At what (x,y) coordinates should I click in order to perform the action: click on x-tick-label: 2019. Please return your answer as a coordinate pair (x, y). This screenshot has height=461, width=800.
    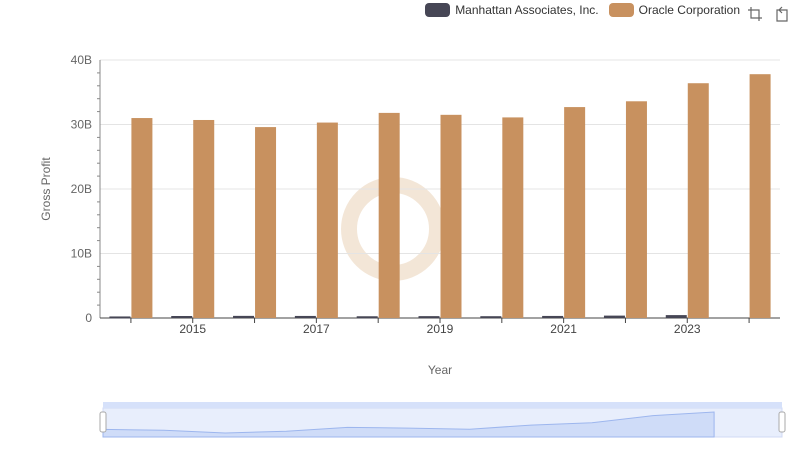
    Looking at the image, I should click on (440, 329).